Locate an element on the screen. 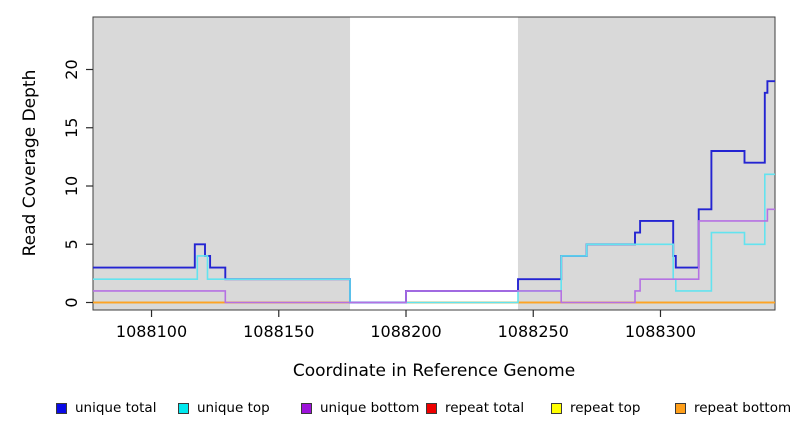 The height and width of the screenshot is (432, 792). legend-label: unique bottom is located at coordinates (370, 408).